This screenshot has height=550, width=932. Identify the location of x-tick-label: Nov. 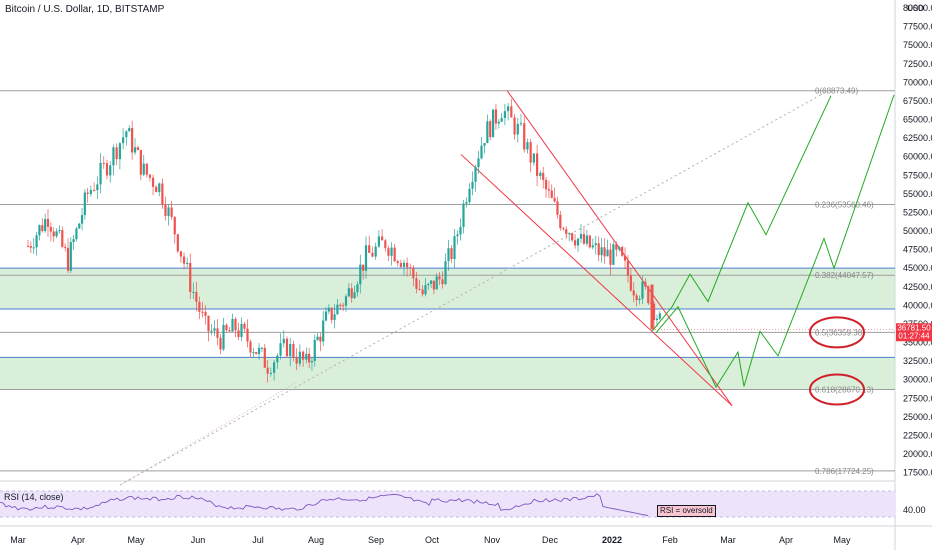
(492, 540).